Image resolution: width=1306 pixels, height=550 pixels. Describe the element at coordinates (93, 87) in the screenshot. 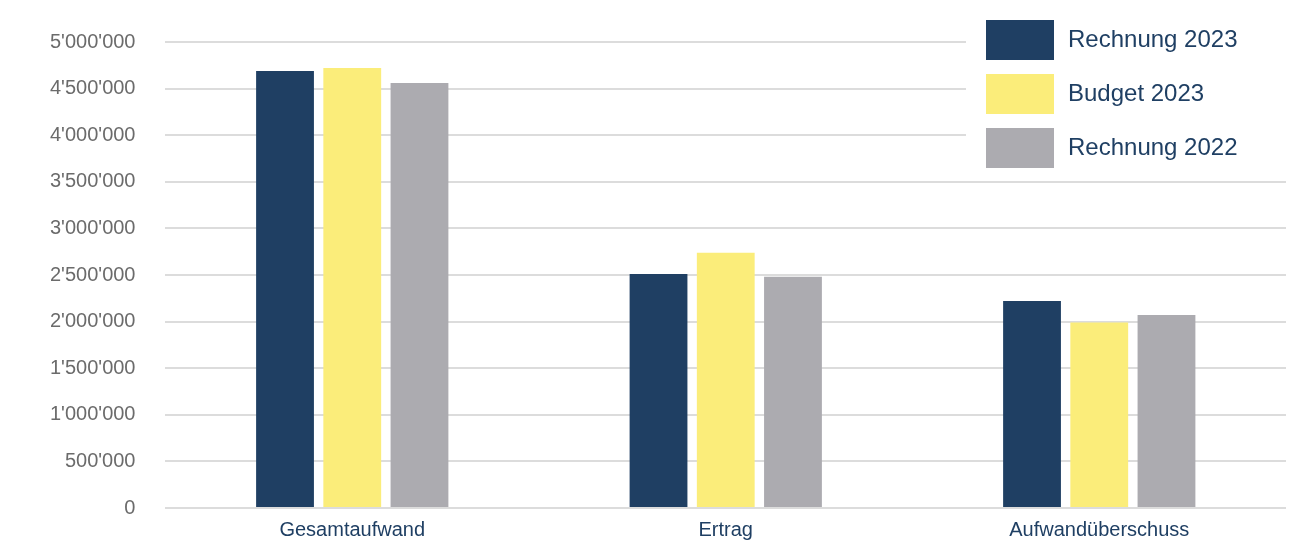

I see `y-tick-label: 4'500'000` at that location.